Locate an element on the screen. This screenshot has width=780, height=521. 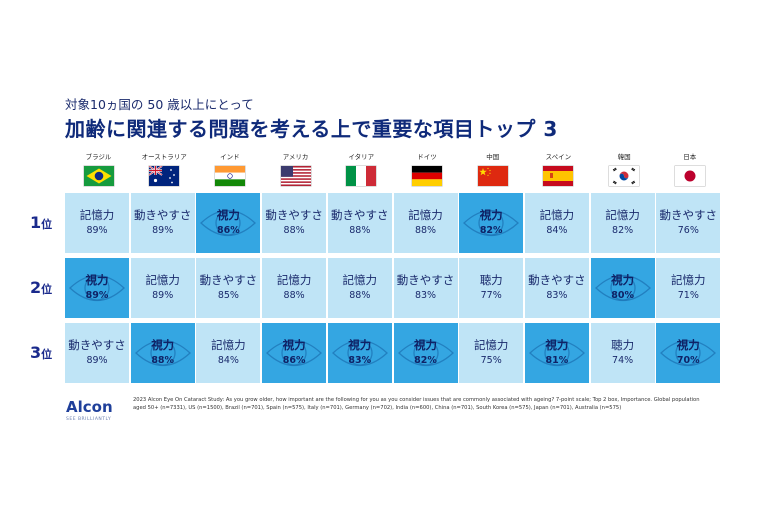
country-header: イタリア is located at coordinates (361, 169).